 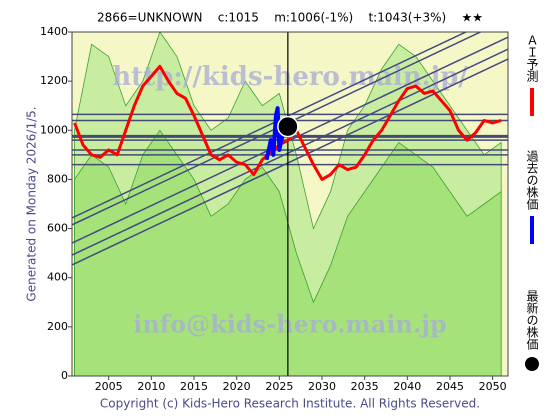 What do you see at coordinates (407, 386) in the screenshot?
I see `x-tick-label: 2040` at bounding box center [407, 386].